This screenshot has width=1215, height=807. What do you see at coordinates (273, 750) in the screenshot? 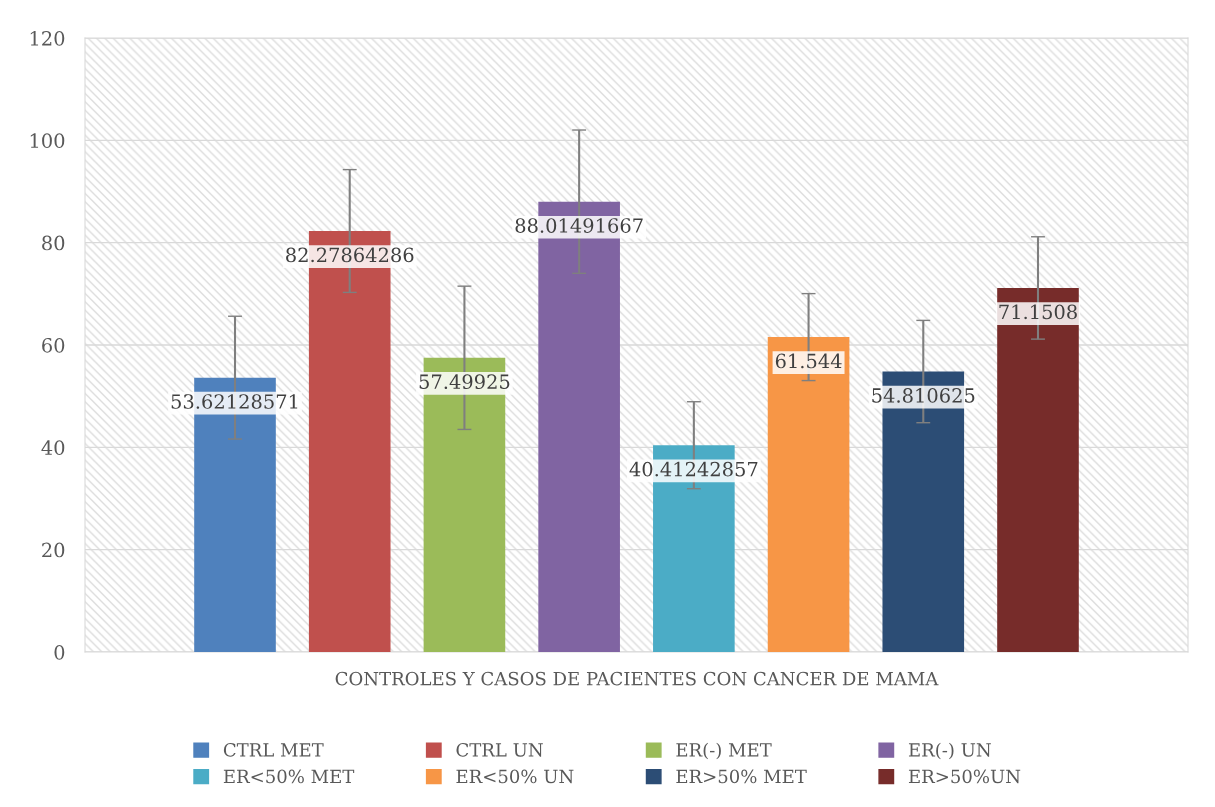
I see `legend-label: CTRL MET` at bounding box center [273, 750].